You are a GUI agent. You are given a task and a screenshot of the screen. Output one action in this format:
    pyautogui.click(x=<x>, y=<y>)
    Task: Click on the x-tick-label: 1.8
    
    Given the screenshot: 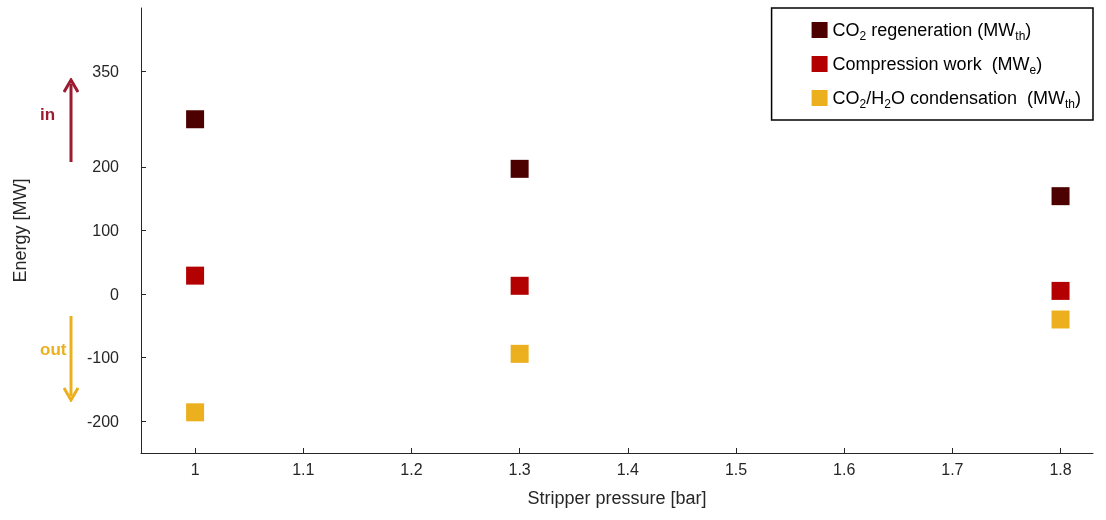 What is the action you would take?
    pyautogui.click(x=1060, y=469)
    